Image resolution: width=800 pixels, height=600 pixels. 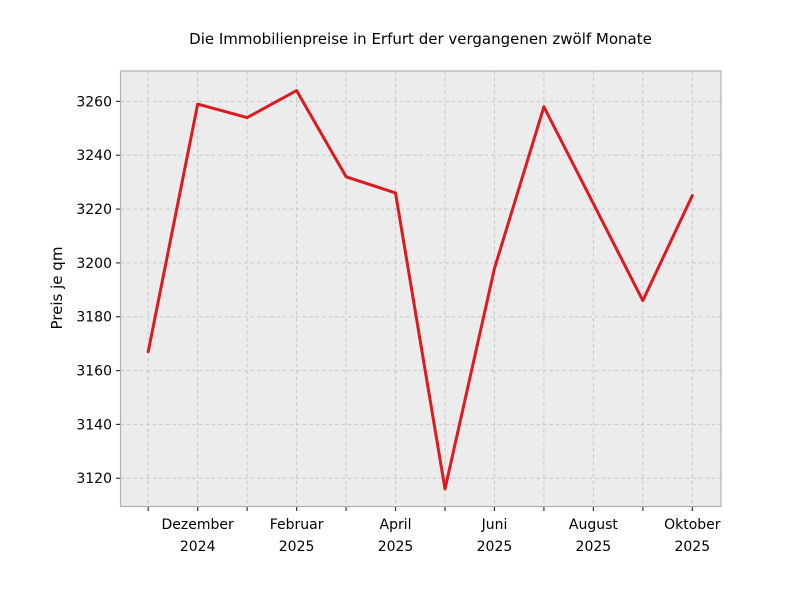 I want to click on y-tick-label: 3180, so click(x=94, y=318).